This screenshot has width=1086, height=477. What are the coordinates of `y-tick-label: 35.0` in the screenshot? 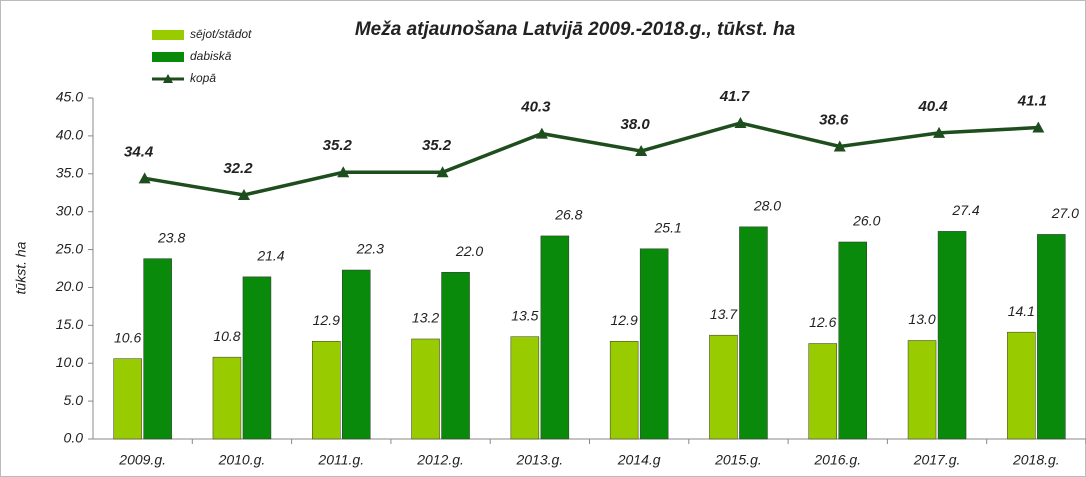 It's located at (69, 172).